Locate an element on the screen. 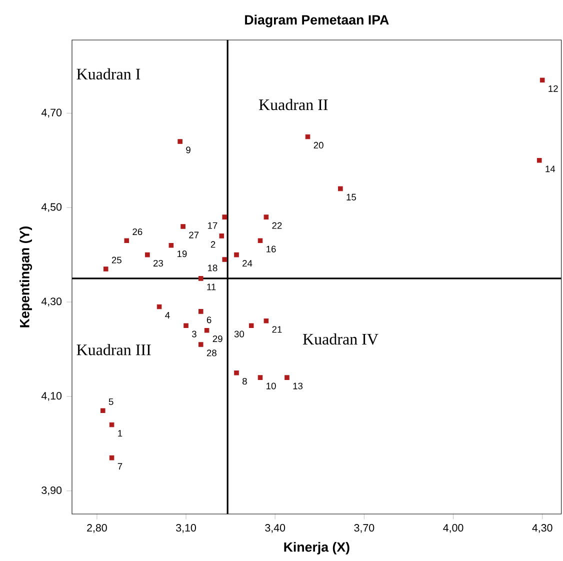 The height and width of the screenshot is (561, 563). annotation: 21 is located at coordinates (277, 329).